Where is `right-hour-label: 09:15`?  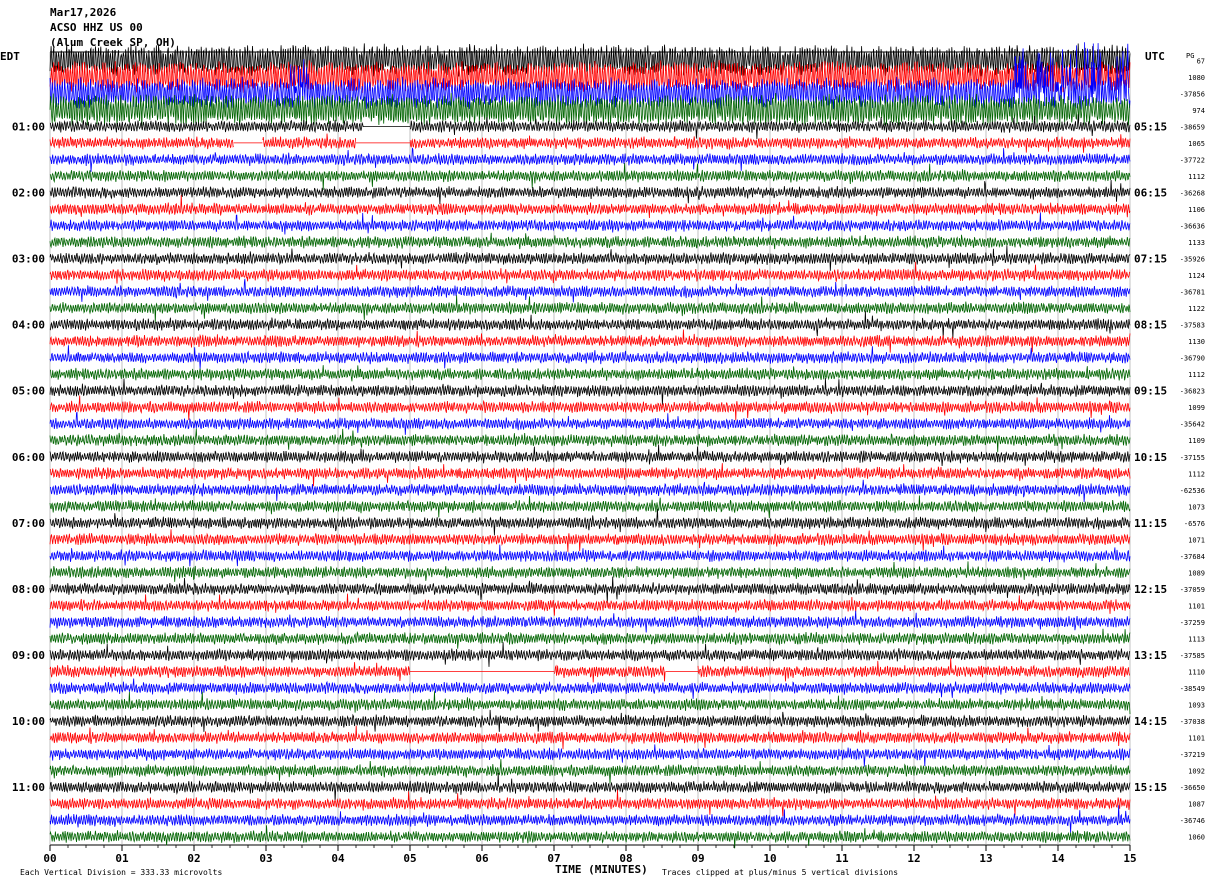
right-hour-label: 09:15 is located at coordinates (1150, 391).